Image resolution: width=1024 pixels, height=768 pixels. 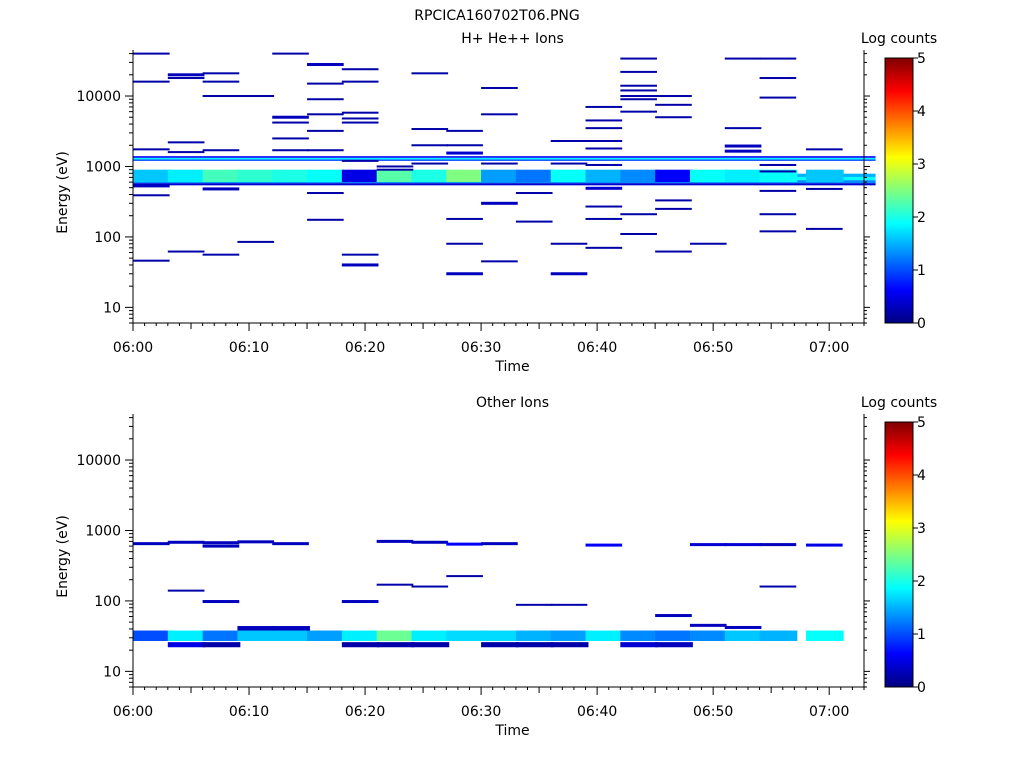 I want to click on y-tick-label: 10, so click(x=112, y=308).